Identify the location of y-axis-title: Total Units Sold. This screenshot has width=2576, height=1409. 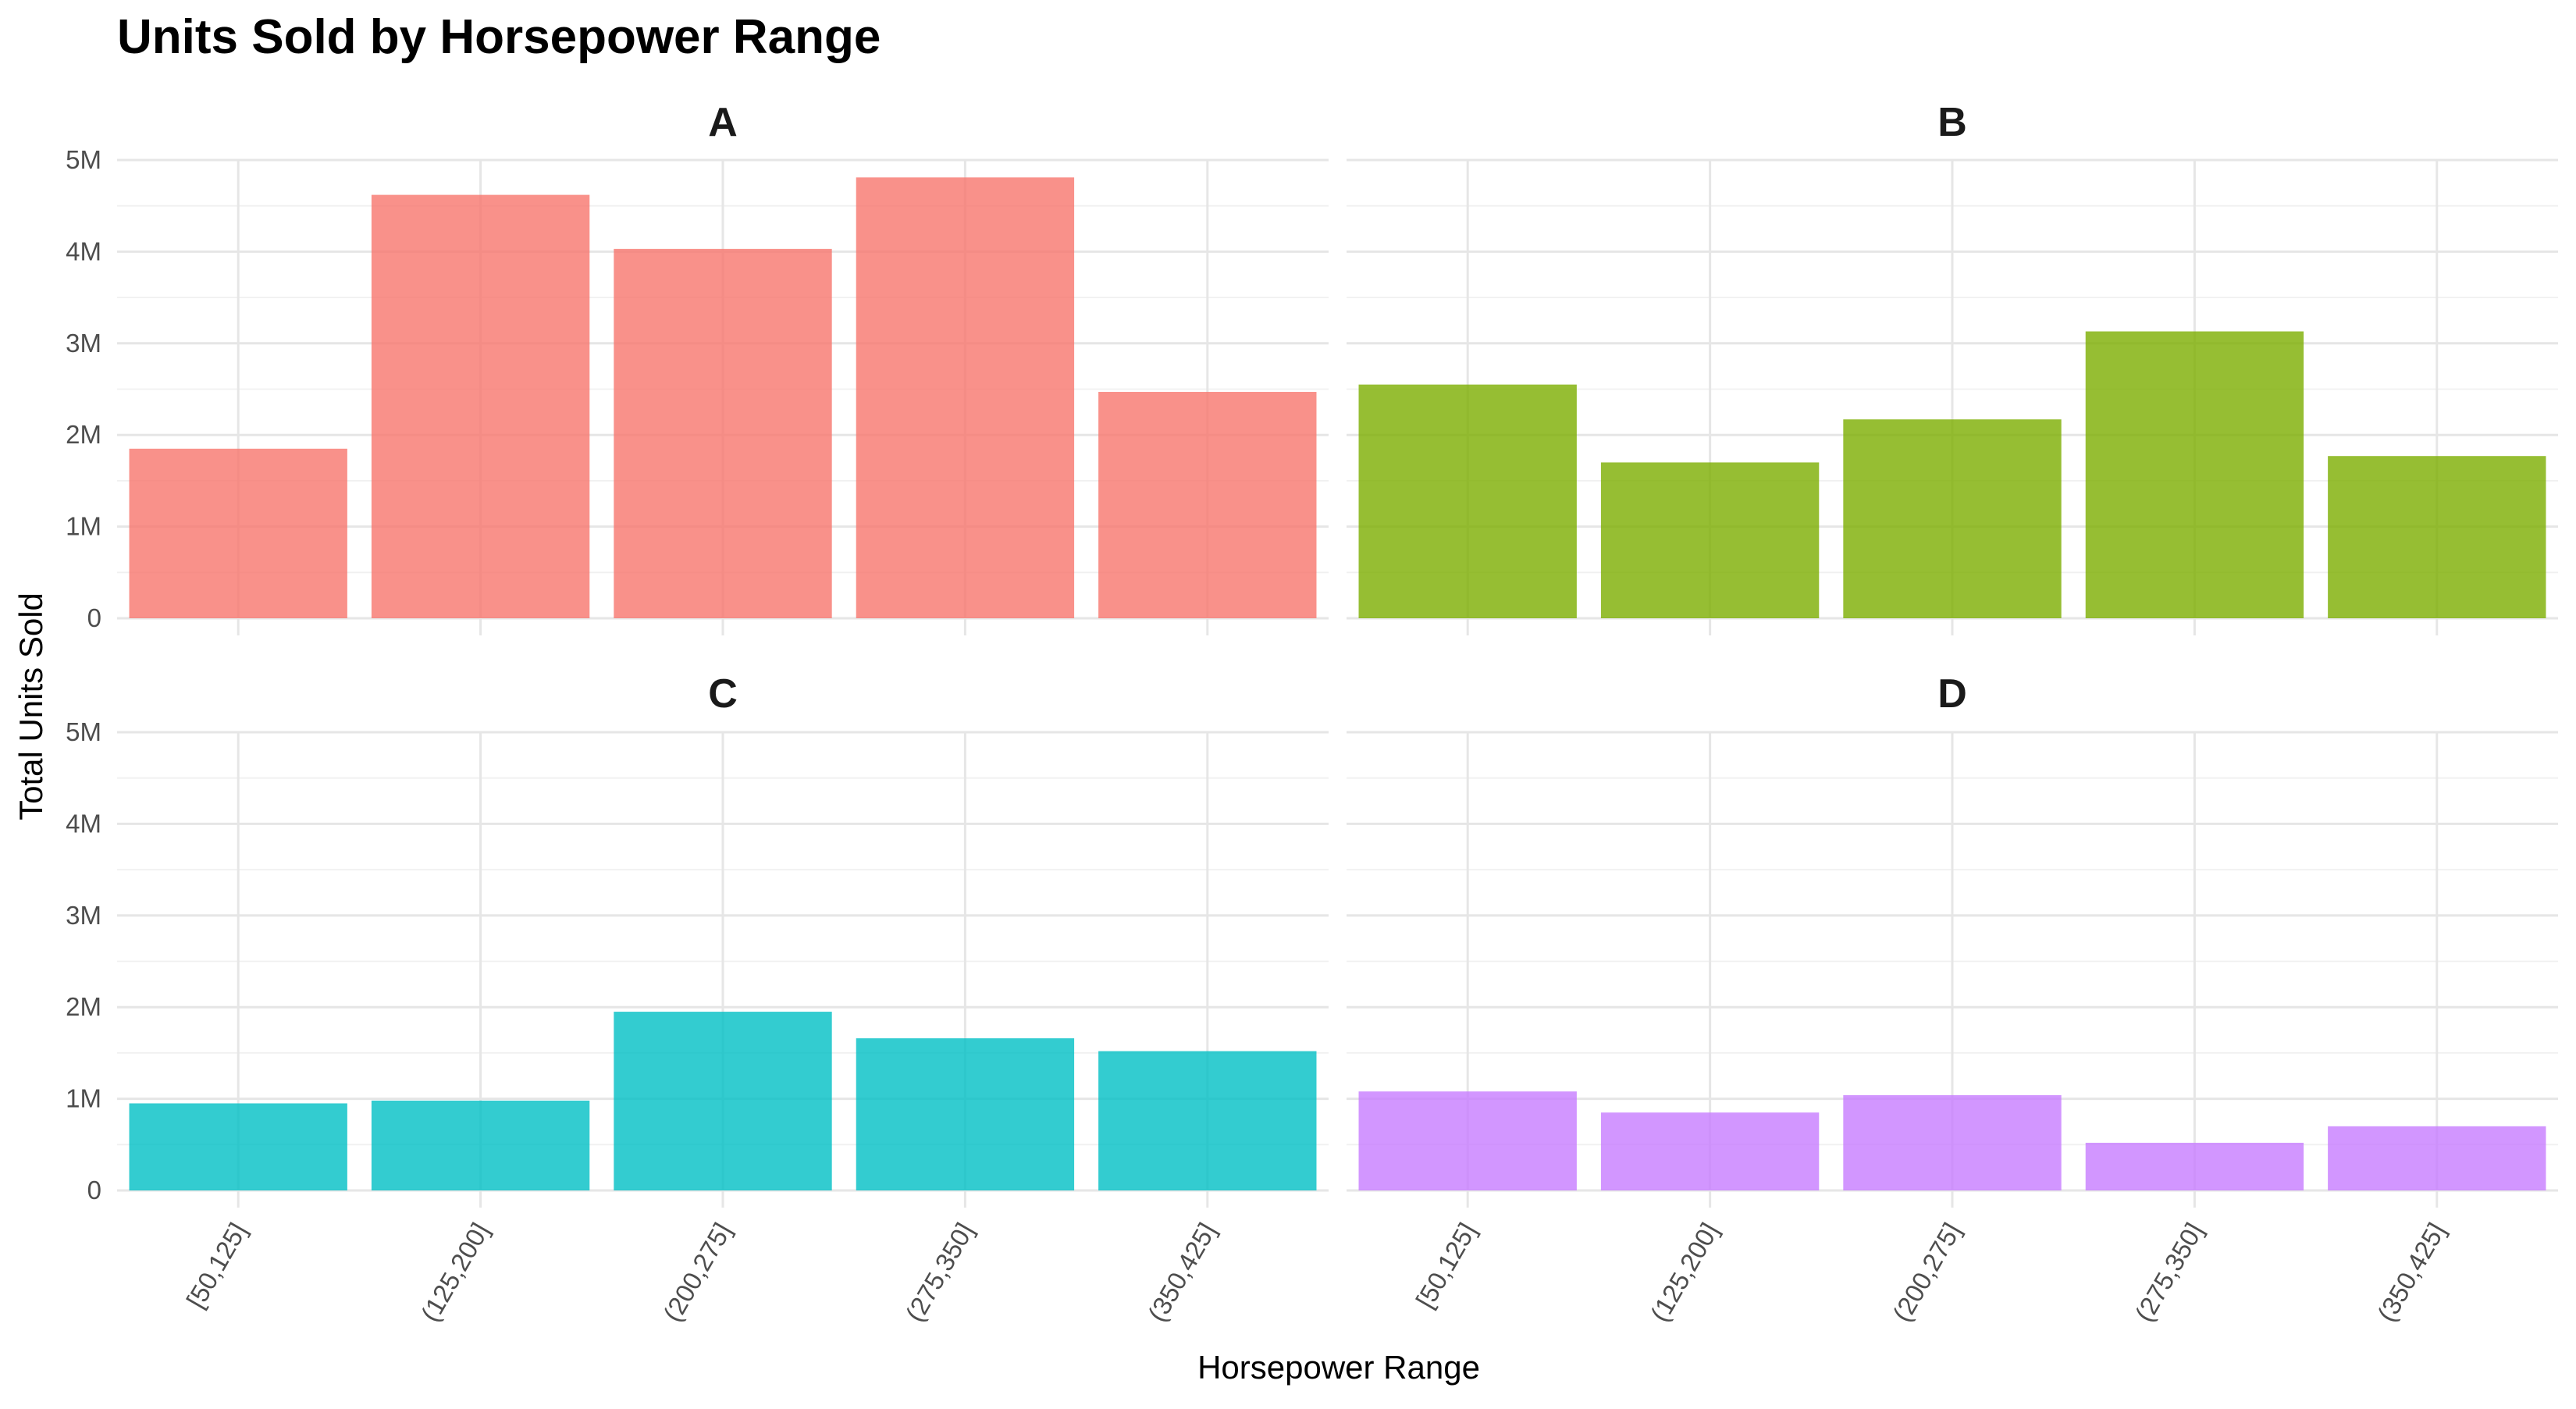
(30, 706).